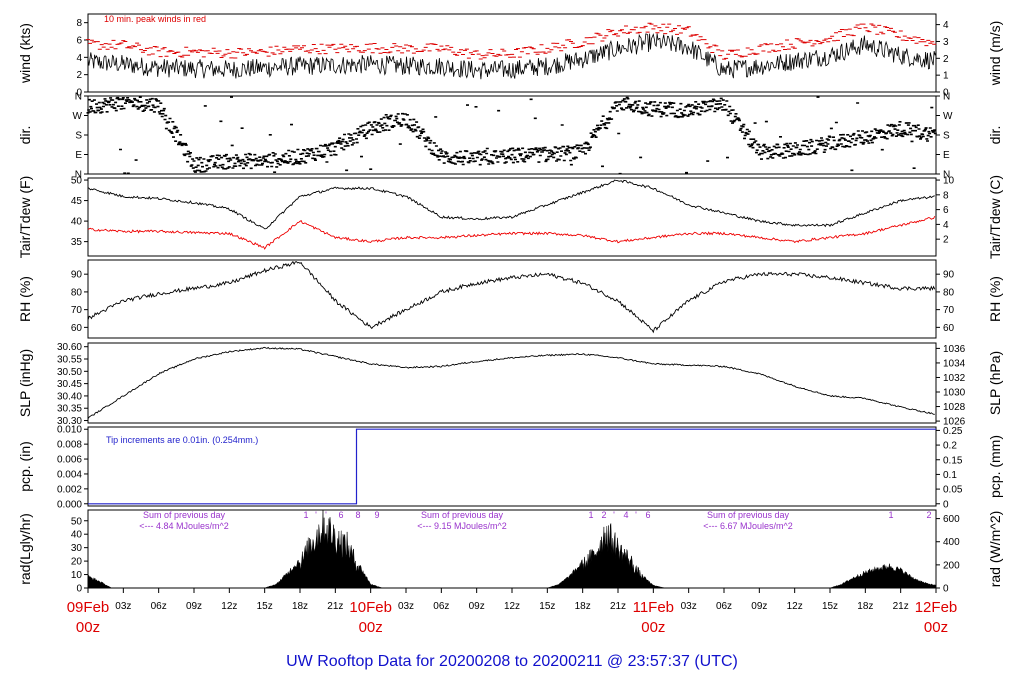 This screenshot has height=700, width=1024. I want to click on precip-series-line, so click(512, 466).